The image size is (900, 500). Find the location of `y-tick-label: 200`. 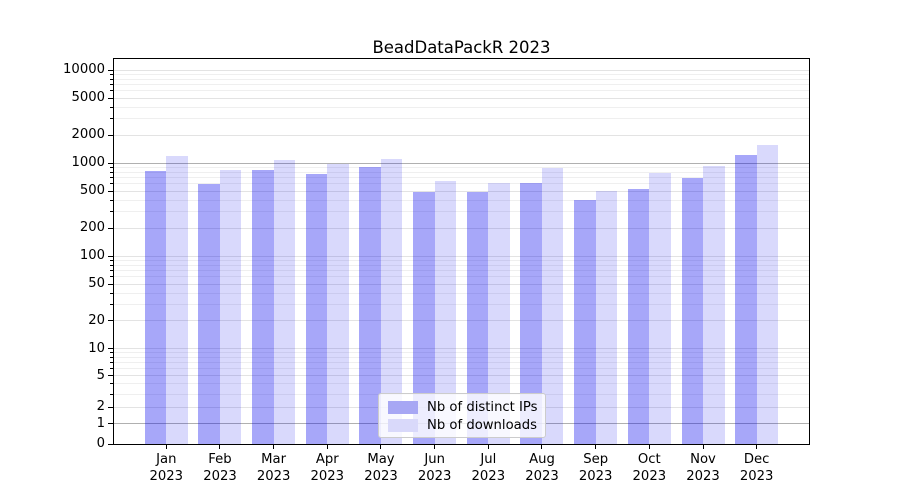

y-tick-label: 200 is located at coordinates (92, 228).